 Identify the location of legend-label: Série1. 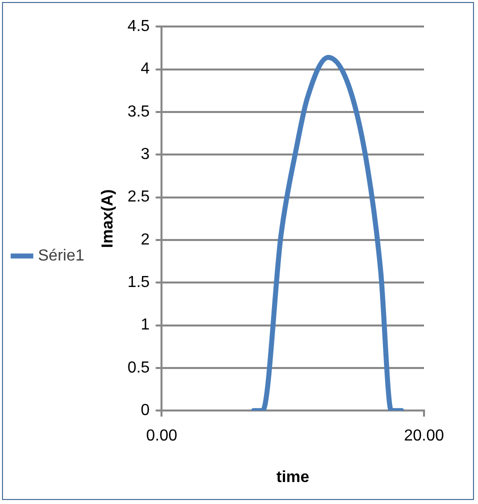
(61, 255).